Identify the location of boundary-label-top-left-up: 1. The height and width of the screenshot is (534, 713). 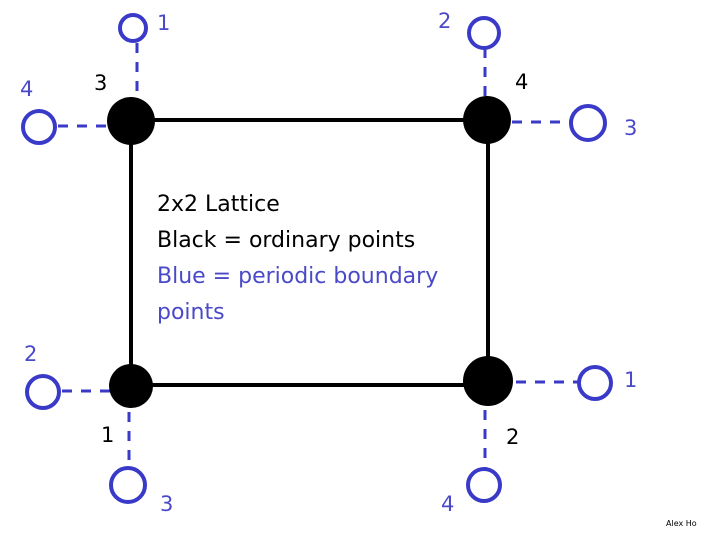
(163, 23).